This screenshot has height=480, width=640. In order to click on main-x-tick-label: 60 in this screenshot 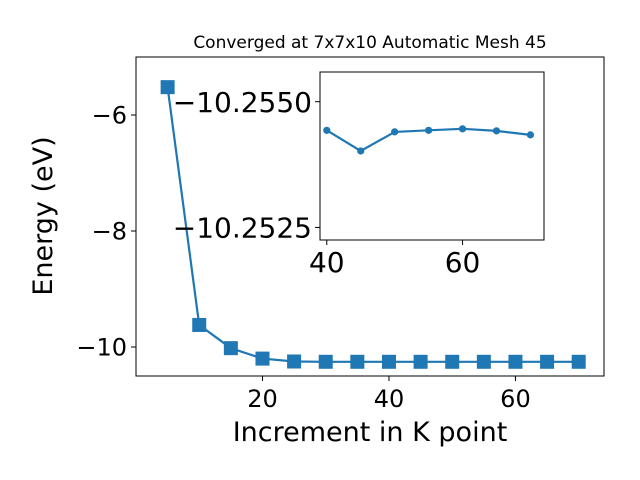, I will do `click(515, 399)`.